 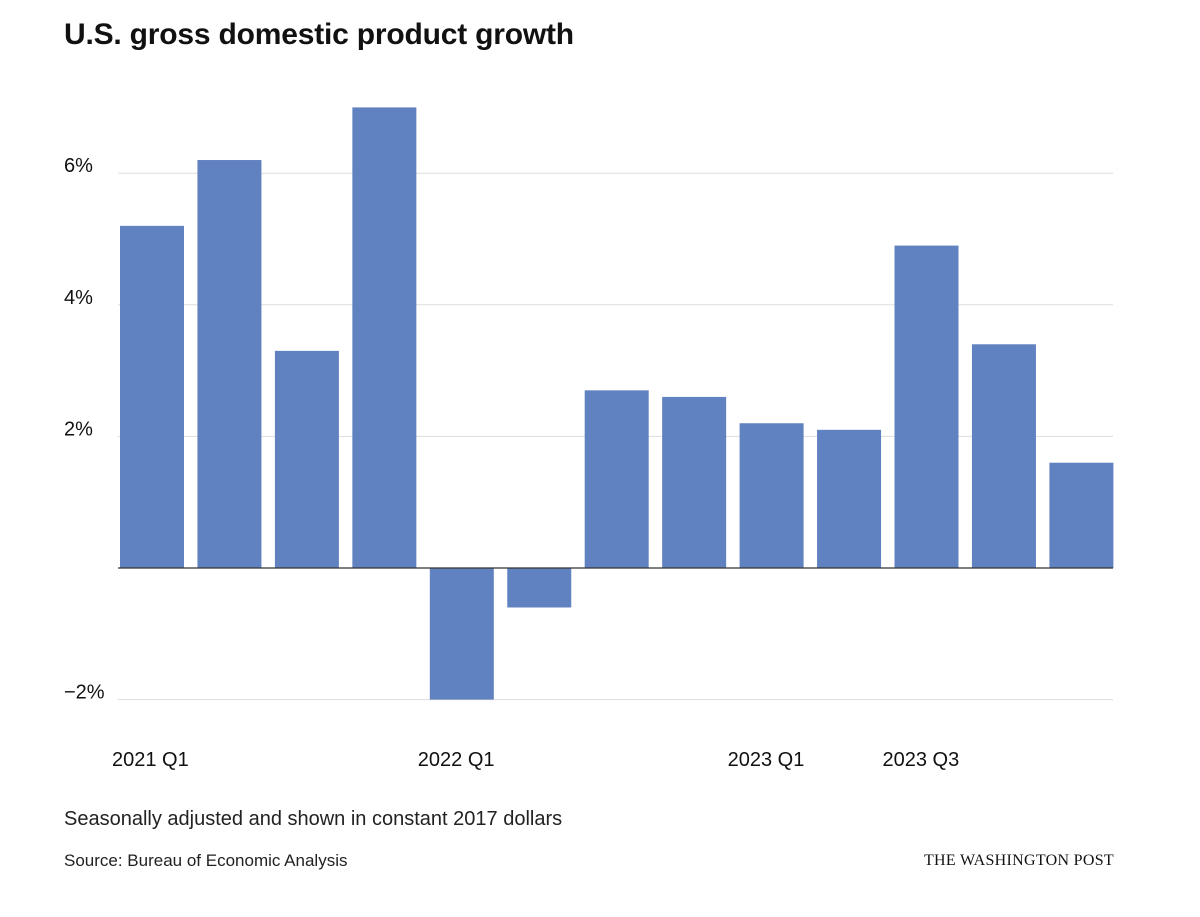 What do you see at coordinates (766, 760) in the screenshot?
I see `x-tick-label: 2023 Q1` at bounding box center [766, 760].